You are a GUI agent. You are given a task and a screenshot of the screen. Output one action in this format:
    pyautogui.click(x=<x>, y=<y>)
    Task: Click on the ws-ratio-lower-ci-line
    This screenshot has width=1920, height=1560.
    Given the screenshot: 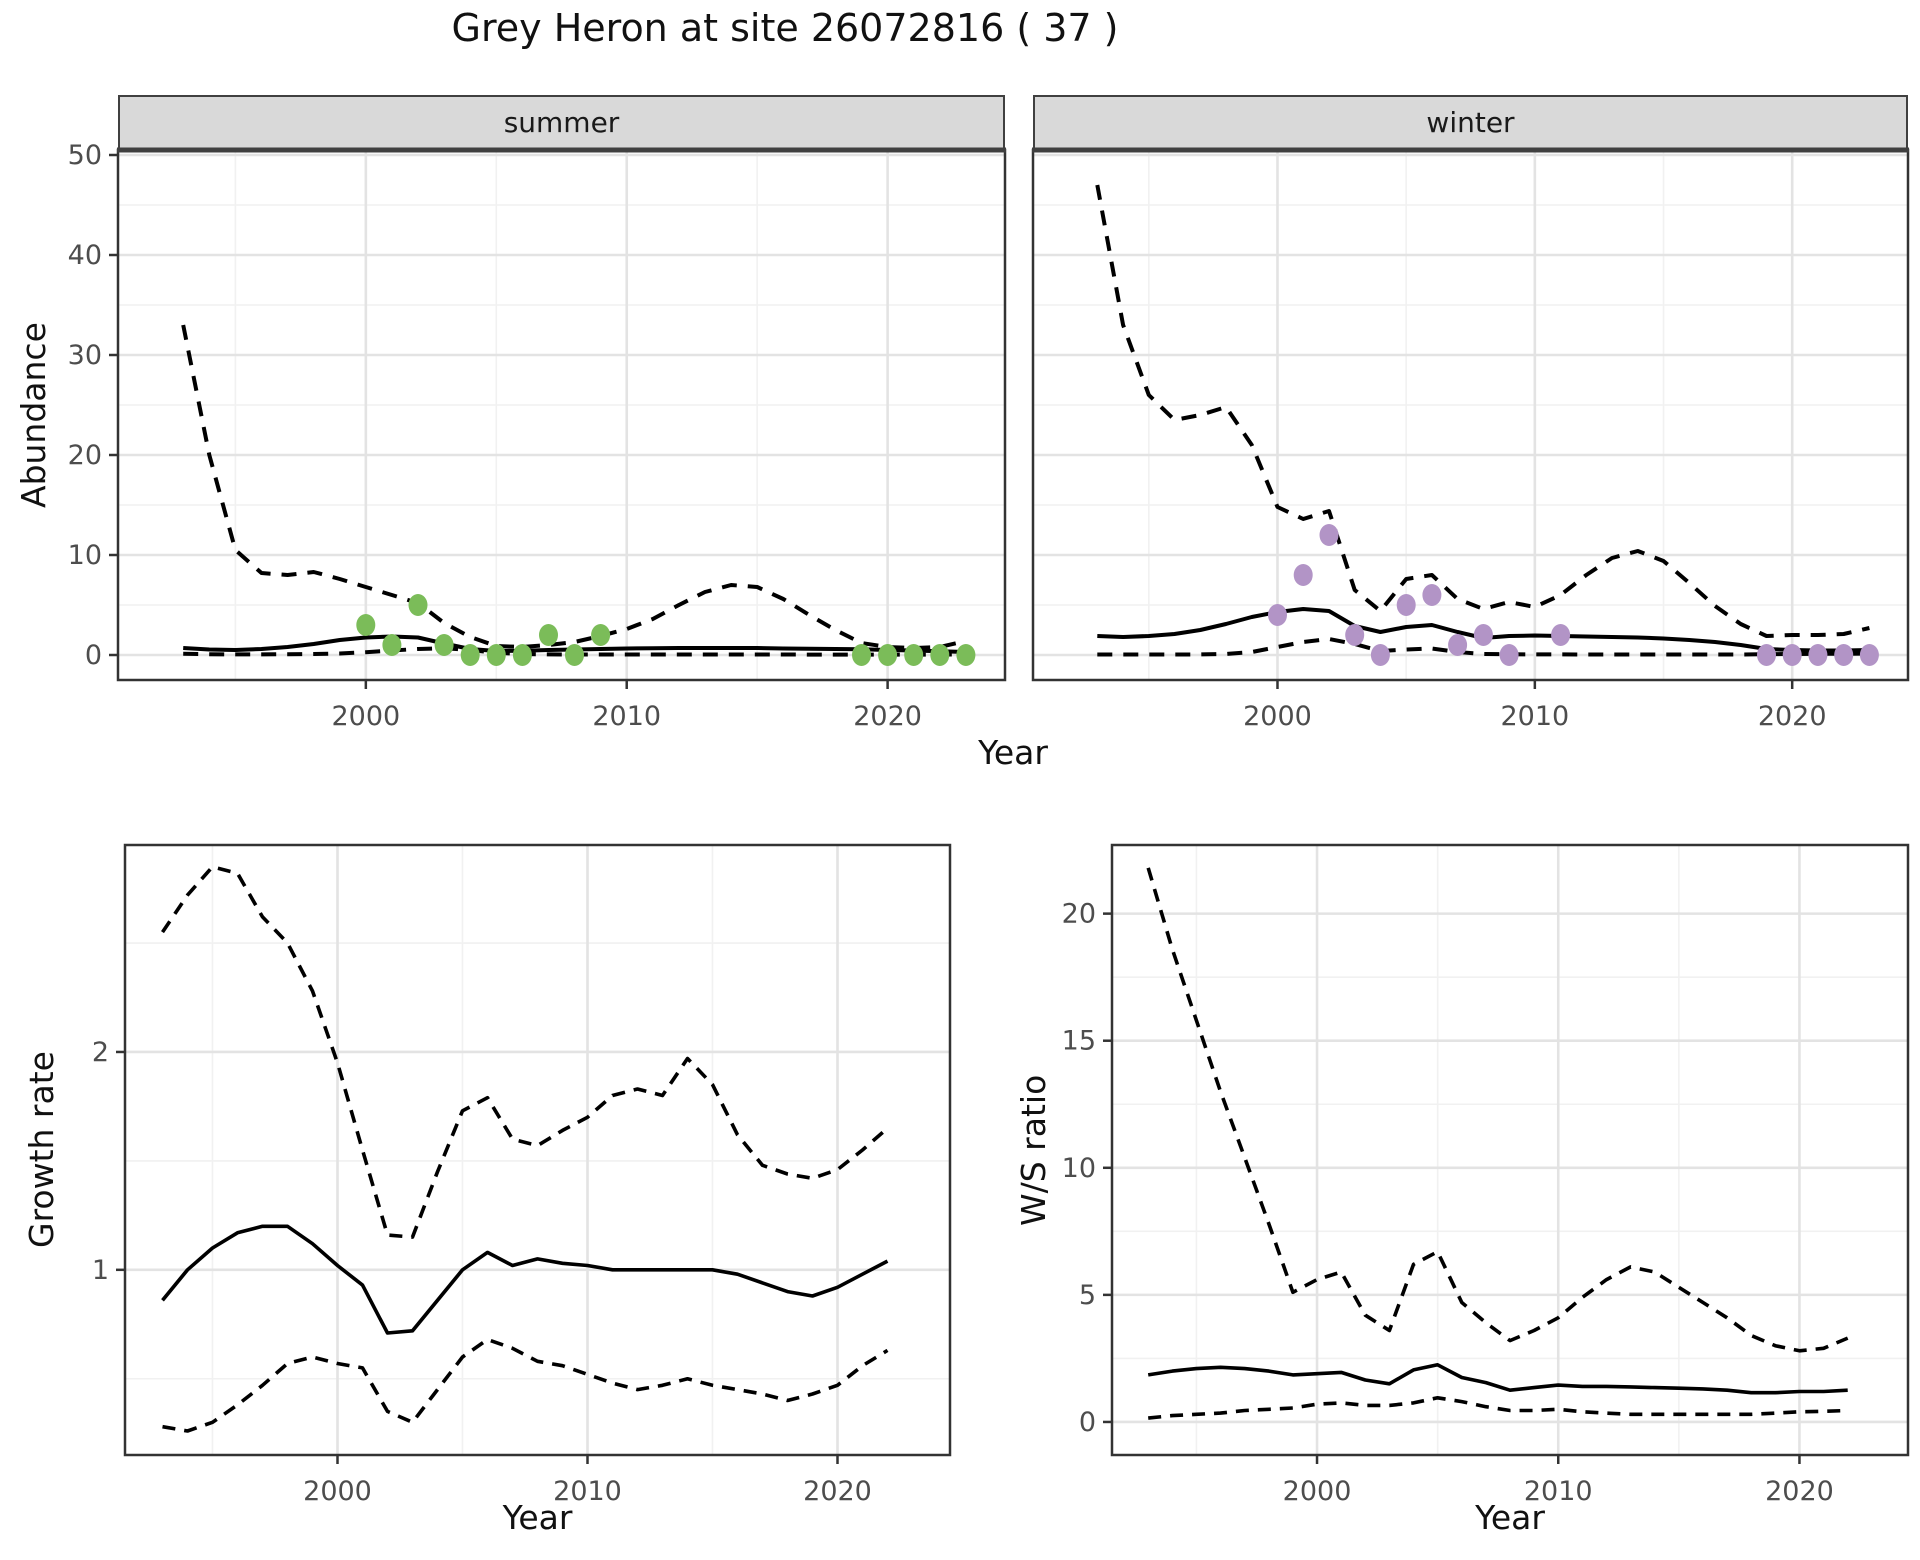 What is the action you would take?
    pyautogui.click(x=1498, y=1408)
    